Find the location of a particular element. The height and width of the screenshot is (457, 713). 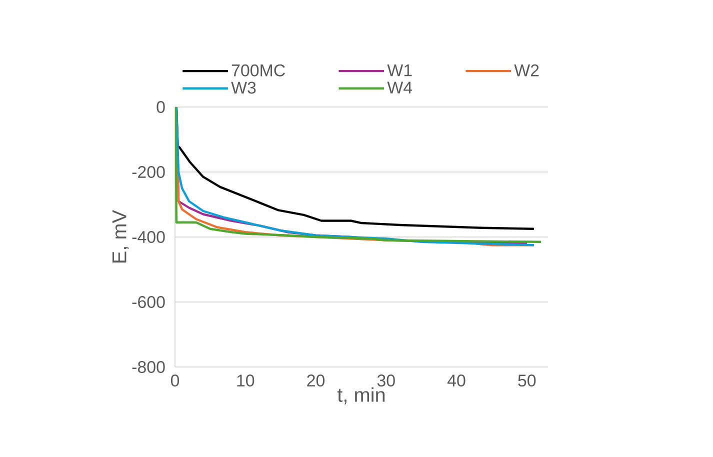

x-axis-title: t, min is located at coordinates (361, 395).